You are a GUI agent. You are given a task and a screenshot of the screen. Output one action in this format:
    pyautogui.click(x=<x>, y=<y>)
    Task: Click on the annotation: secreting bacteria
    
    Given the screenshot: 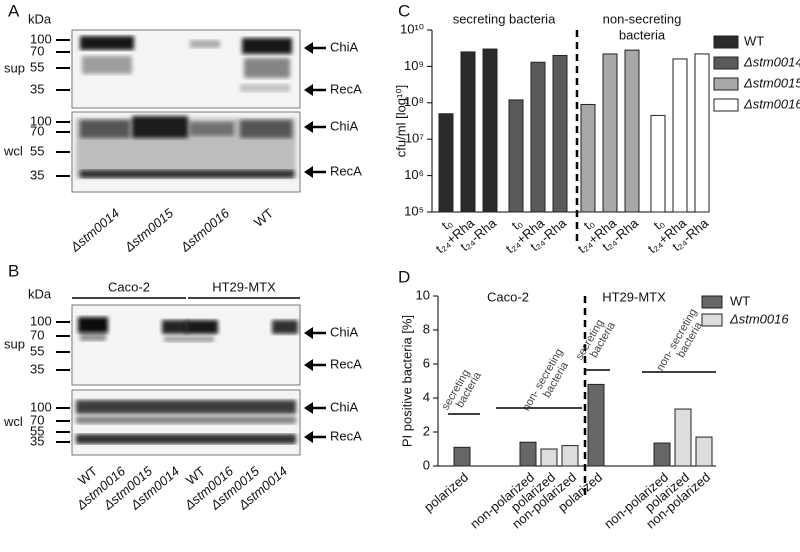 What is the action you would take?
    pyautogui.click(x=504, y=18)
    